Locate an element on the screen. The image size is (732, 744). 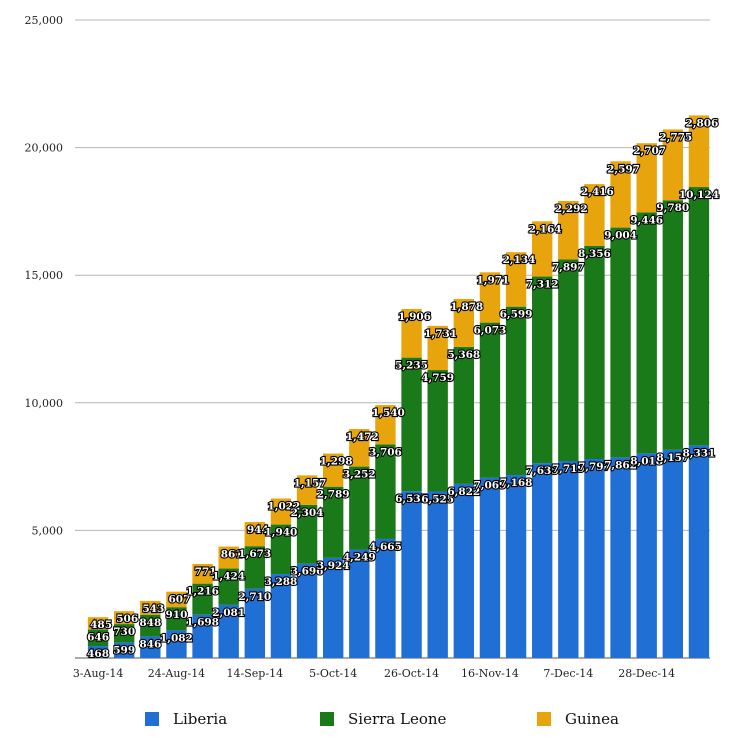
data-label-liberia: 7,797 is located at coordinates (594, 467).